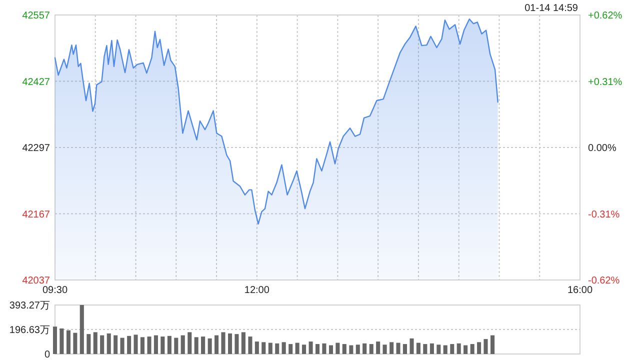 This screenshot has width=640, height=360. I want to click on y-tick-label: 42167, so click(36, 214).